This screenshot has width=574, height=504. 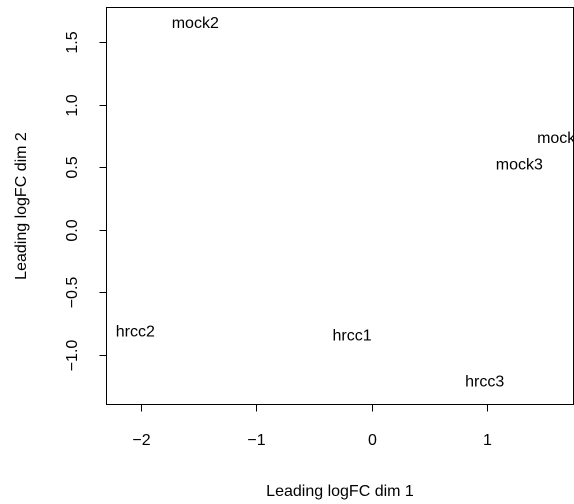 What do you see at coordinates (484, 382) in the screenshot?
I see `point-label-hrcc3: hrcc3` at bounding box center [484, 382].